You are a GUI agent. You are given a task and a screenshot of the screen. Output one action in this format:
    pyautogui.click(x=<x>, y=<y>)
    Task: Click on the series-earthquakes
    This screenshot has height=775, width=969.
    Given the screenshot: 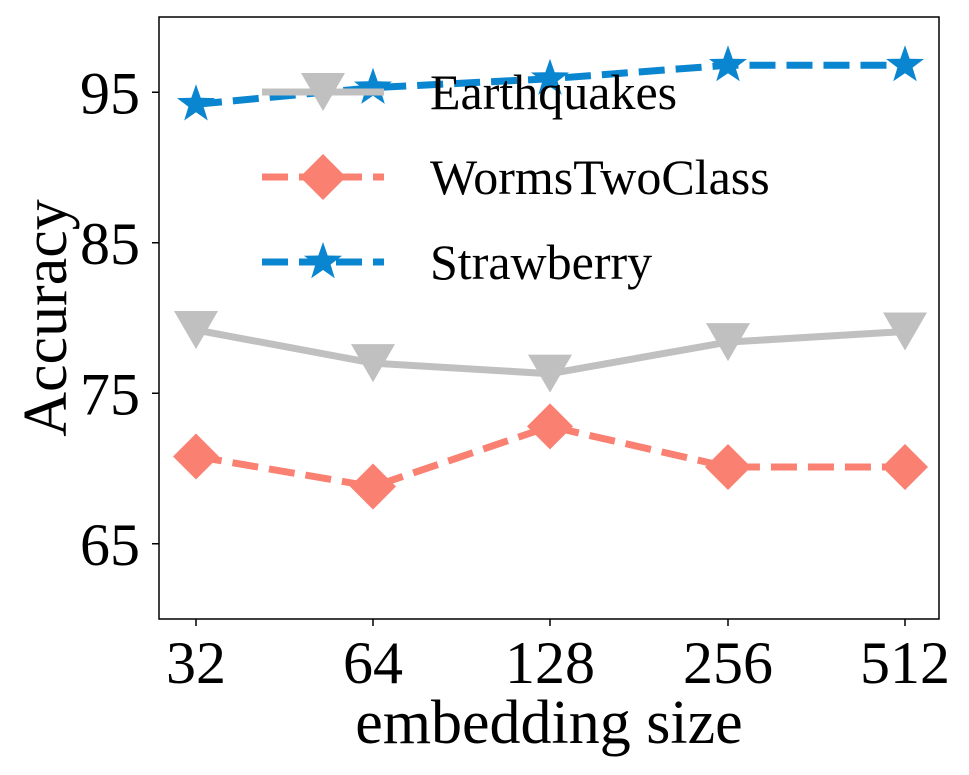 What is the action you would take?
    pyautogui.click(x=550, y=352)
    